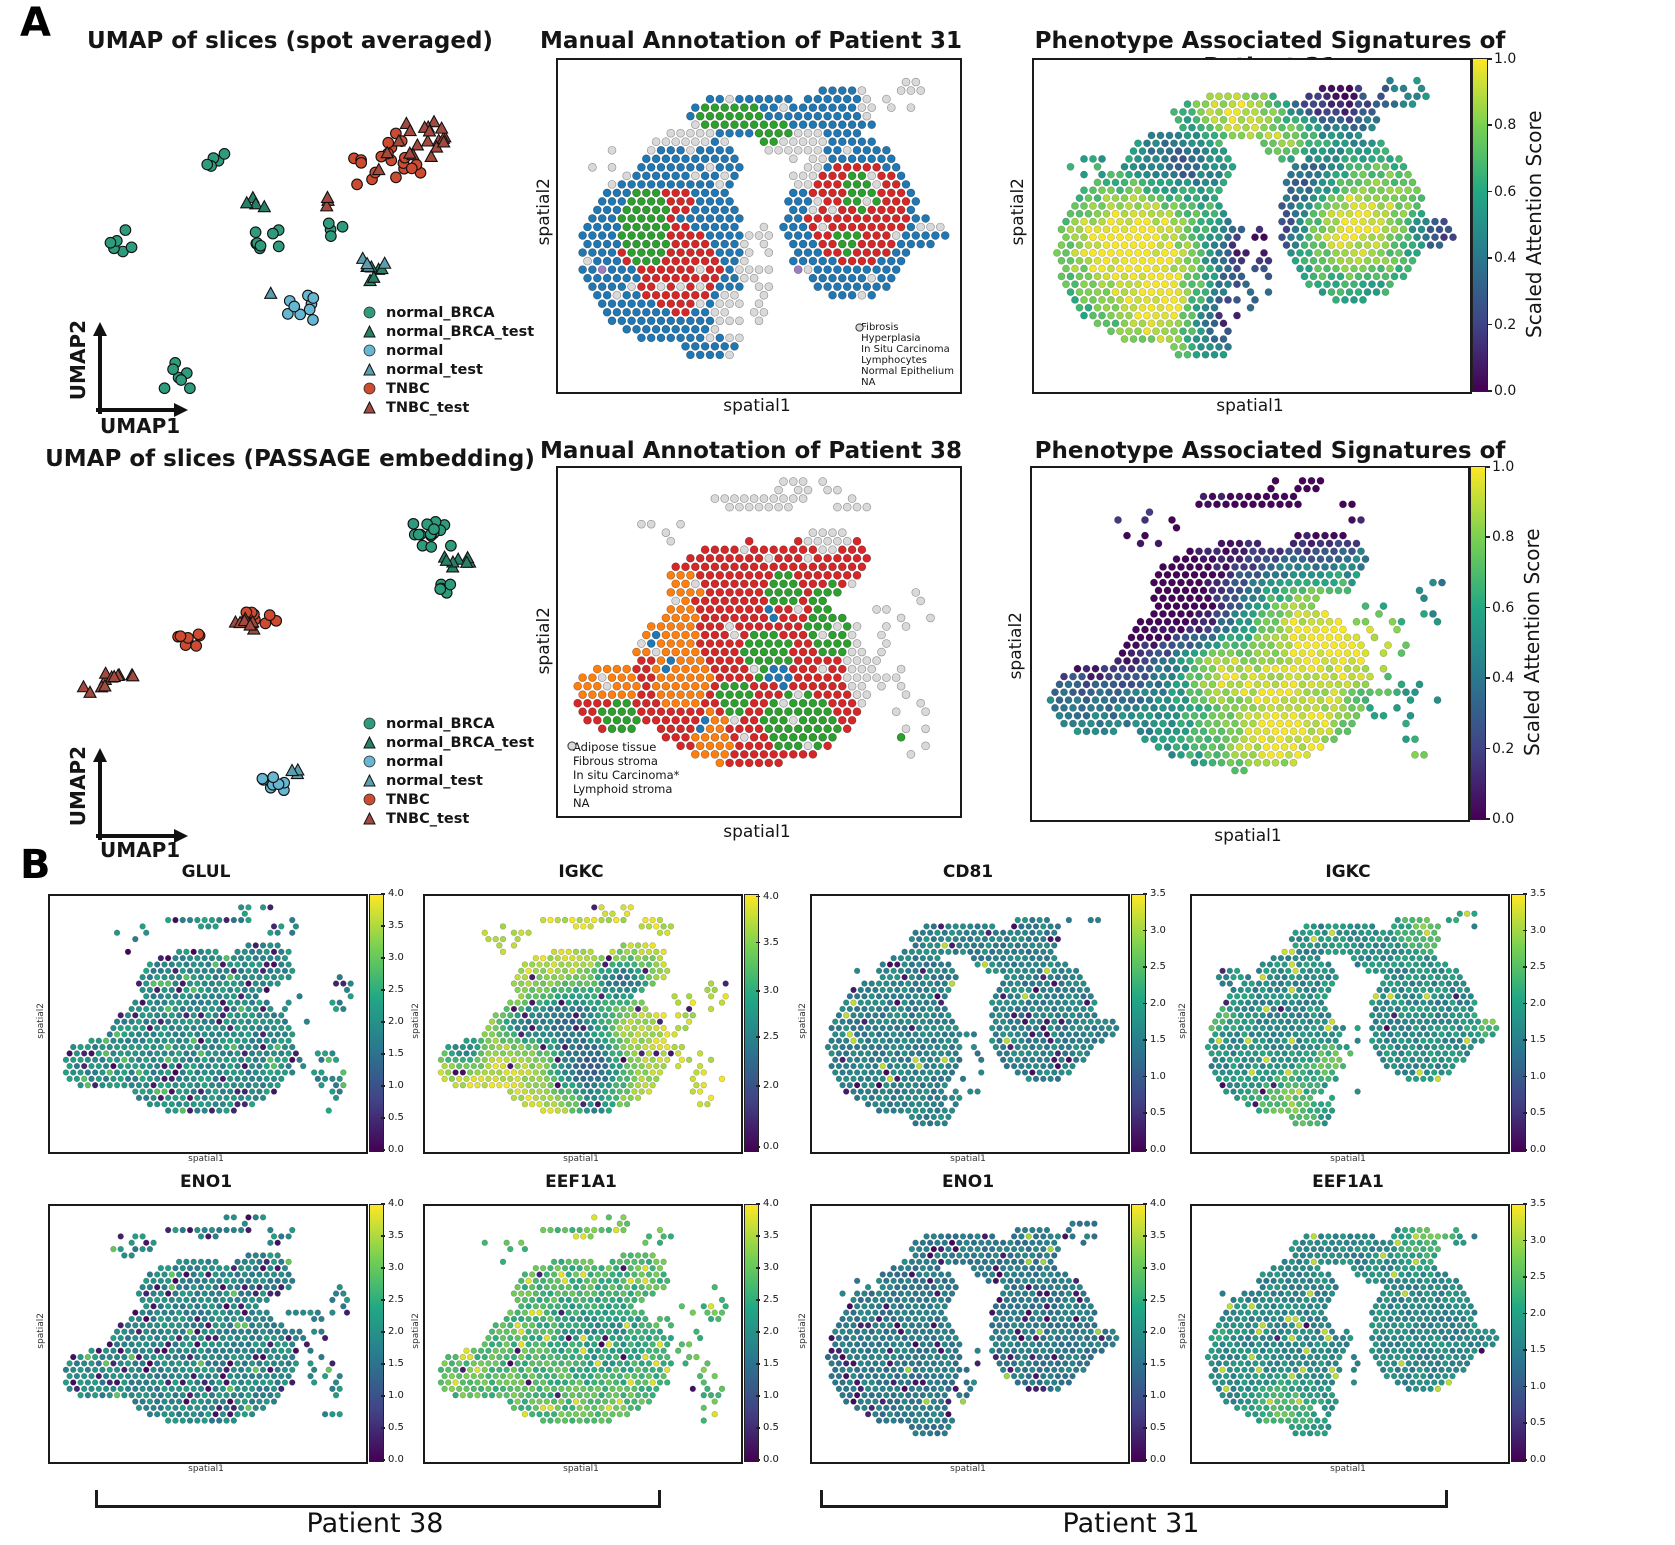  Describe the element at coordinates (408, 799) in the screenshot. I see `legend-item-label: TNBC` at that location.